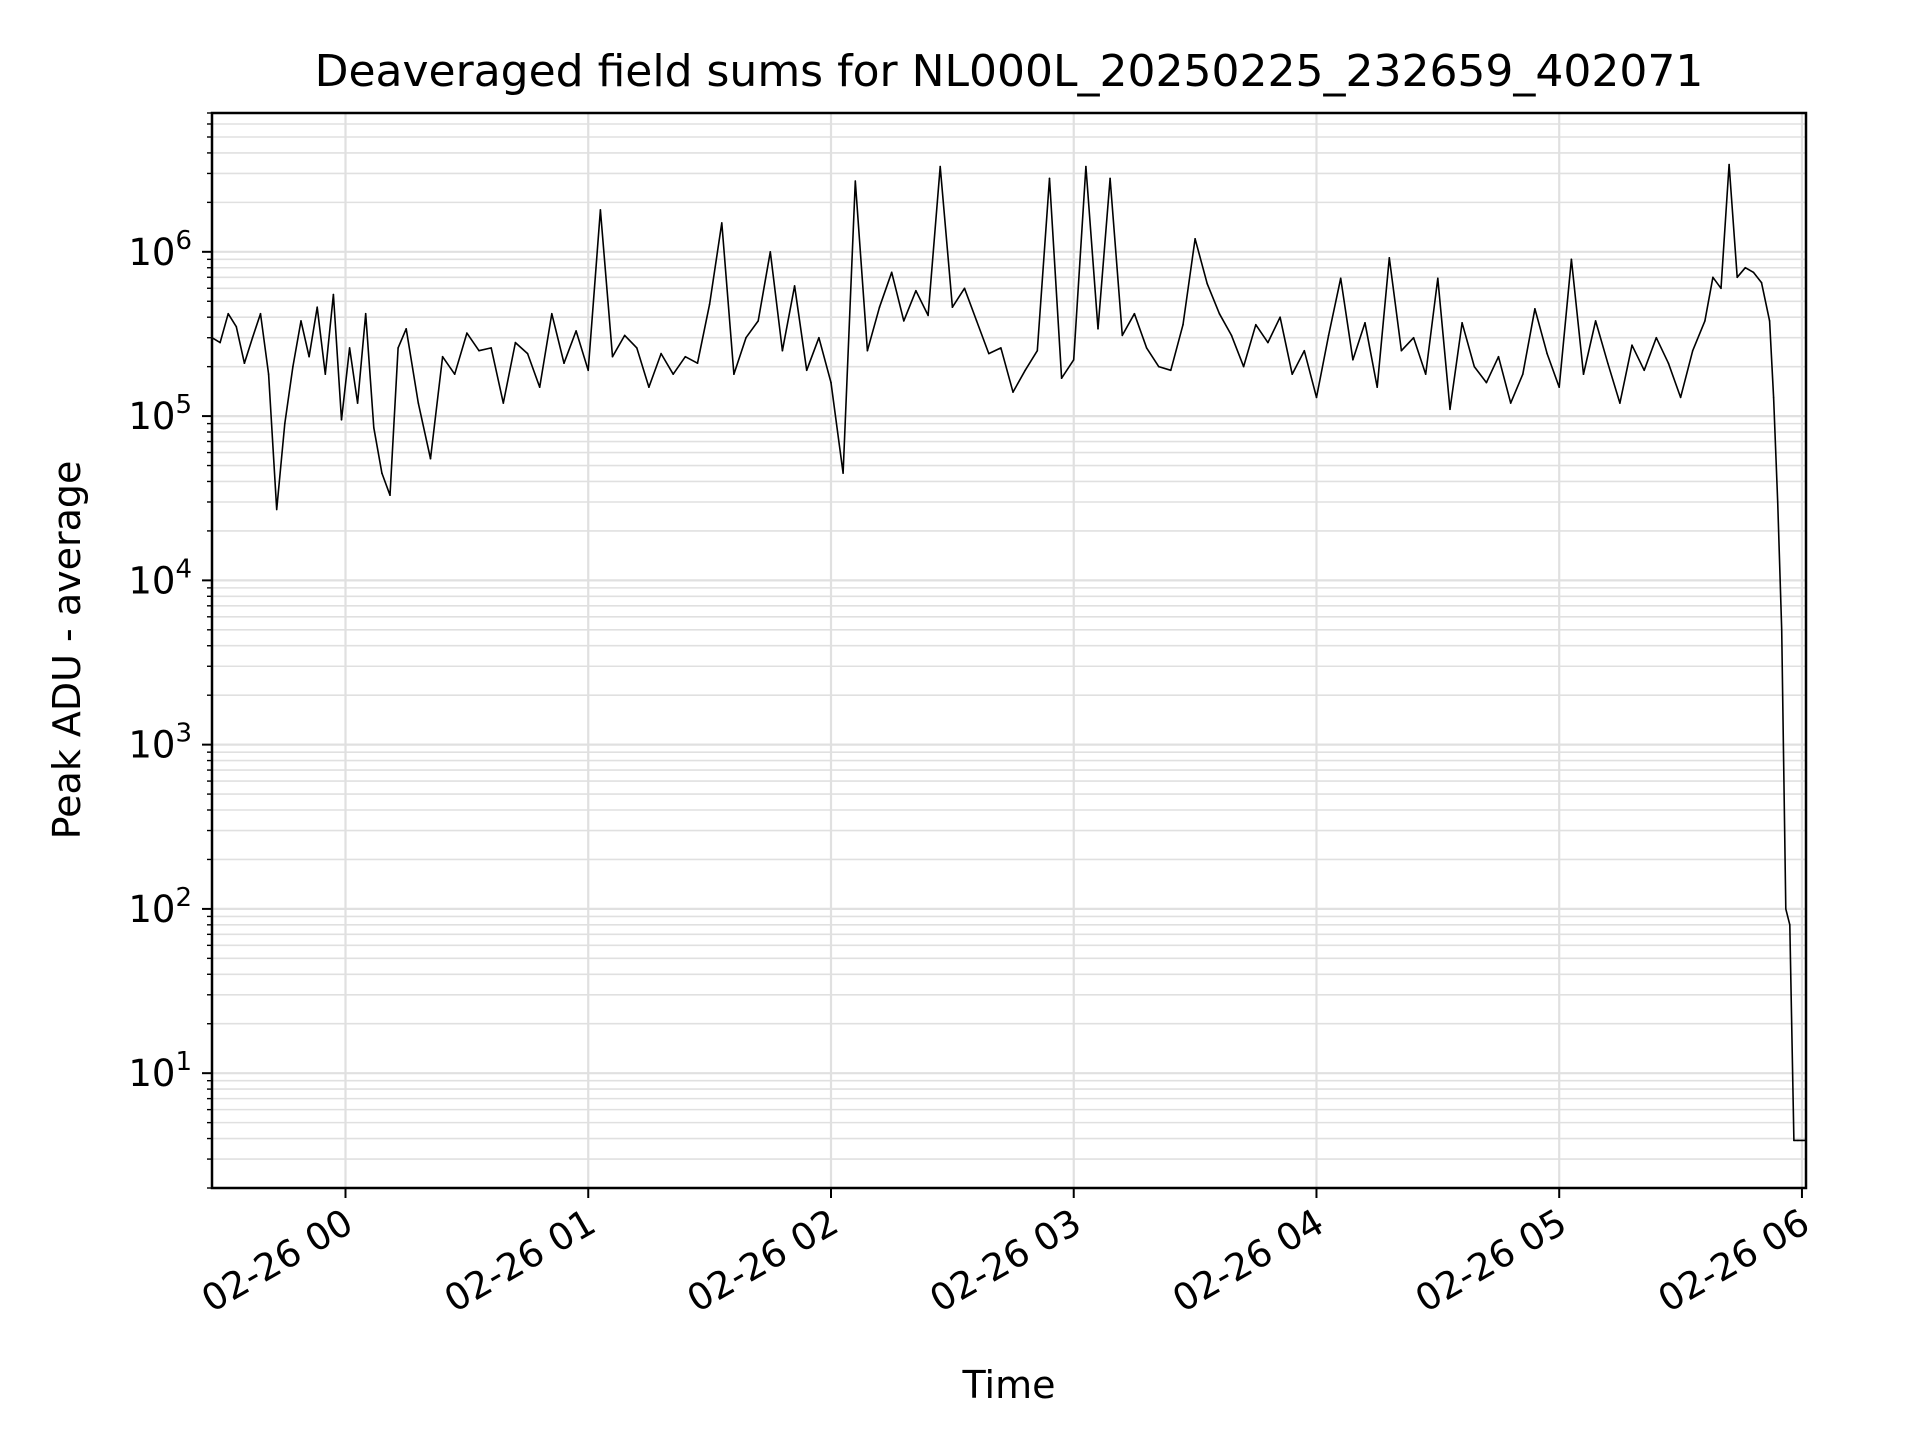 The width and height of the screenshot is (1920, 1440). Describe the element at coordinates (160, 1071) in the screenshot. I see `y-tick-label: 101` at that location.